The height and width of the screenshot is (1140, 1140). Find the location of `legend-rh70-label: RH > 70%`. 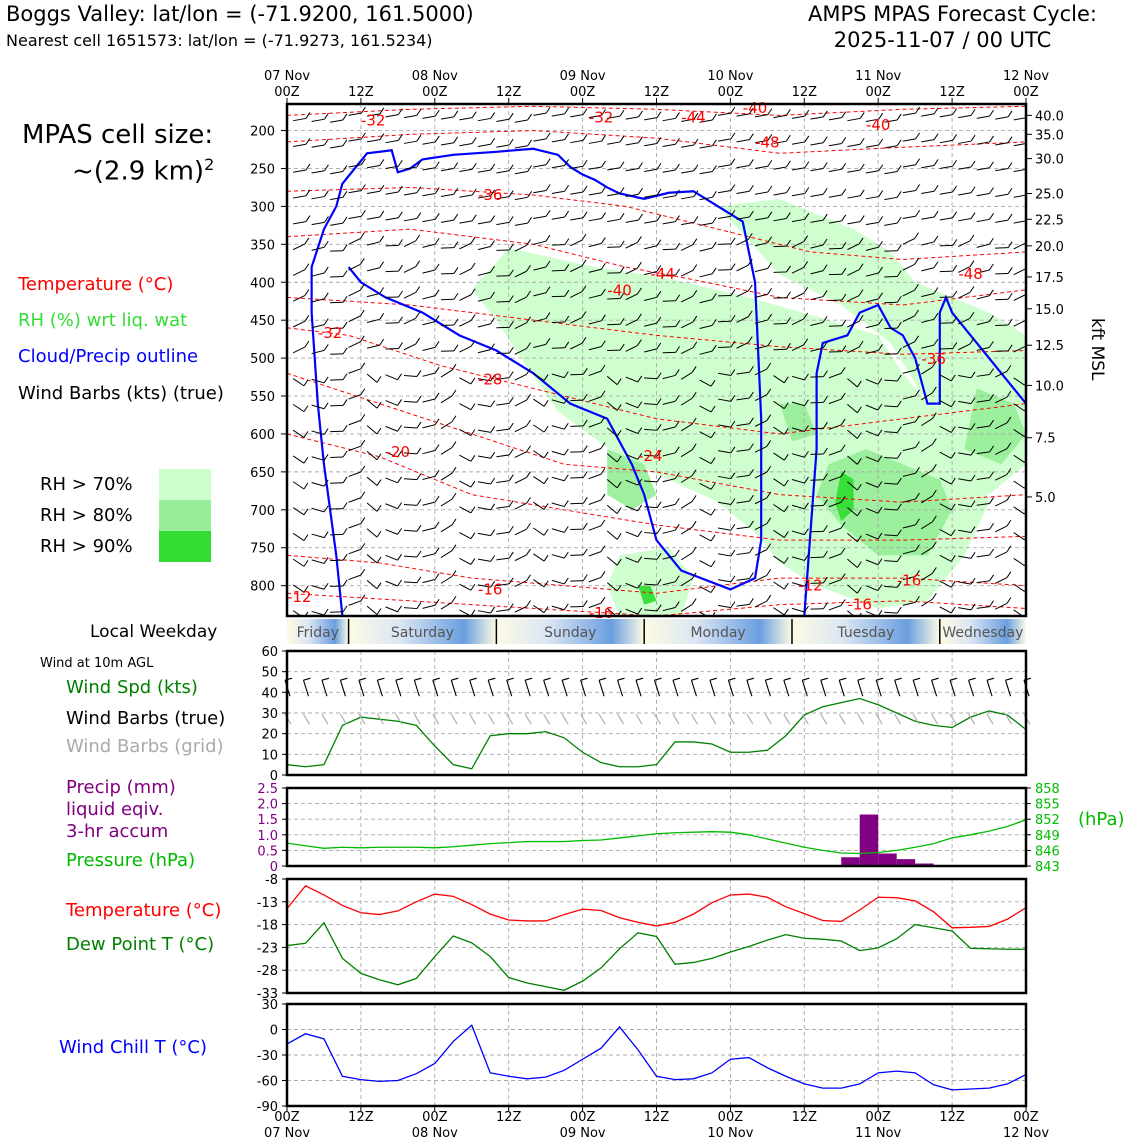

legend-rh70-label: RH > 70% is located at coordinates (86, 484).